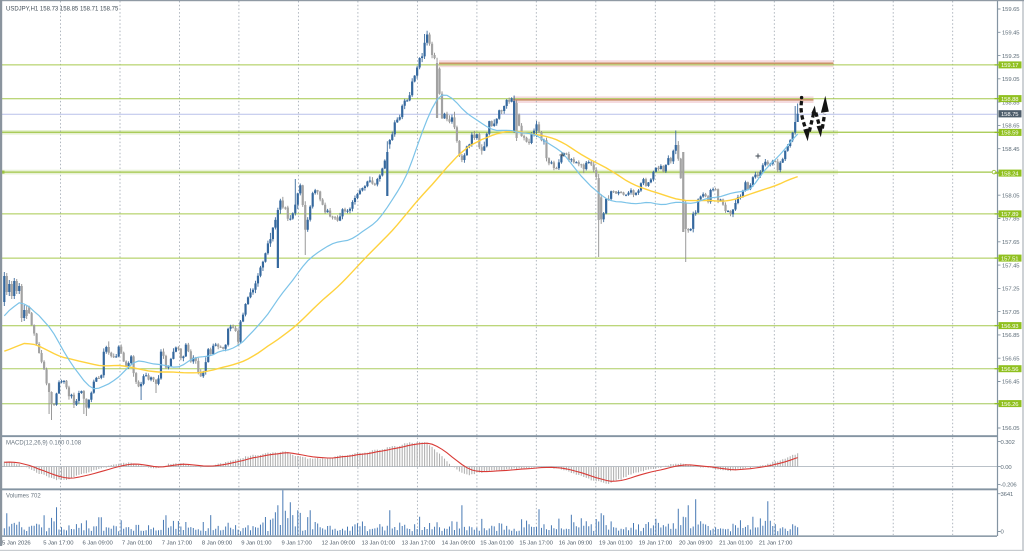 This screenshot has height=551, width=1024. What do you see at coordinates (1011, 220) in the screenshot?
I see `svg-text: 157.85` at bounding box center [1011, 220].